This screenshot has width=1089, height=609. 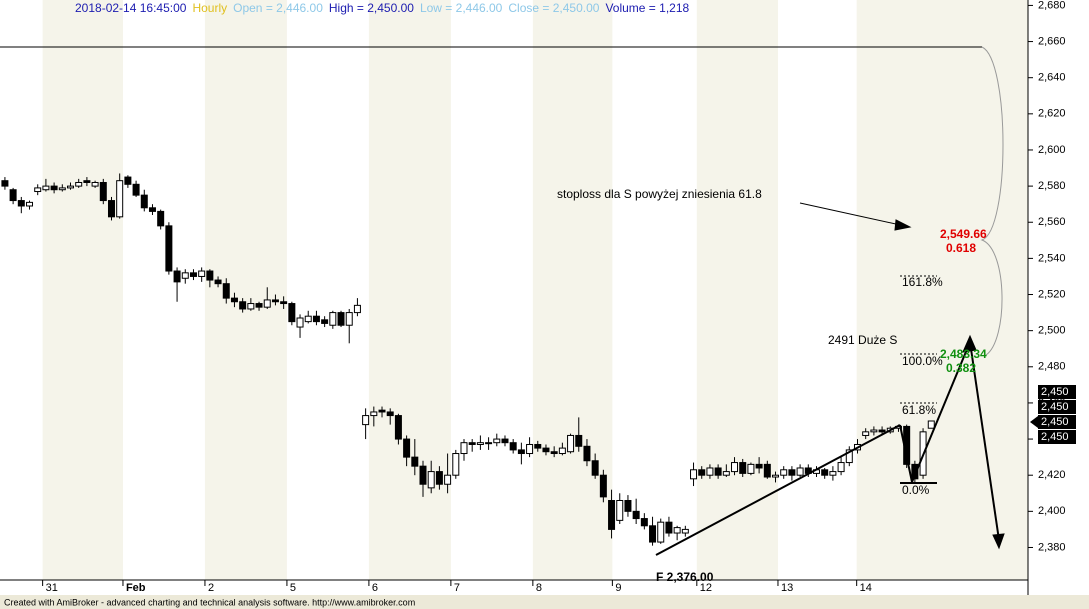 I want to click on y-tick-label: 2,640, so click(x=1052, y=78).